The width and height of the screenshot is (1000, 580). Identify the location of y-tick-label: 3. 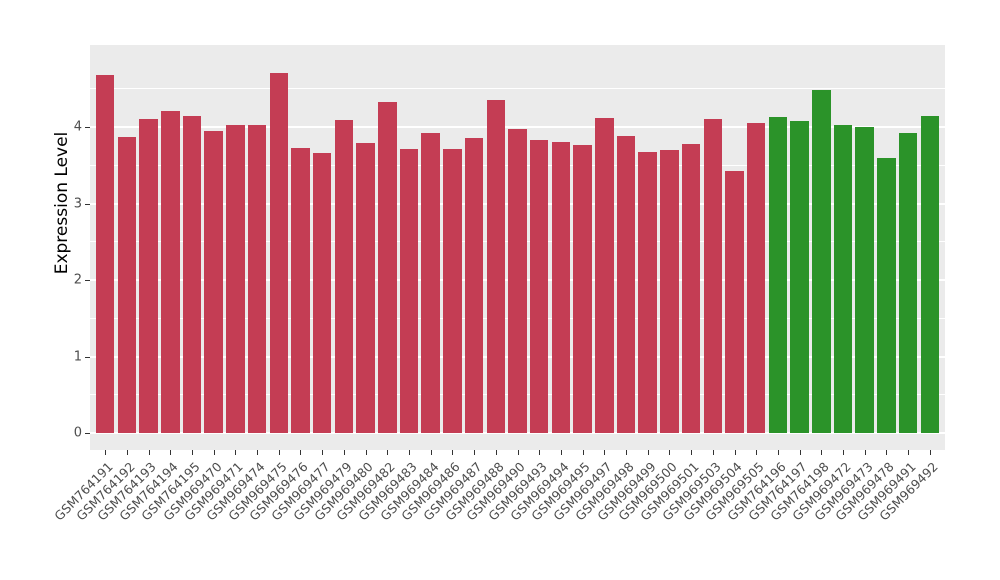
(77, 203).